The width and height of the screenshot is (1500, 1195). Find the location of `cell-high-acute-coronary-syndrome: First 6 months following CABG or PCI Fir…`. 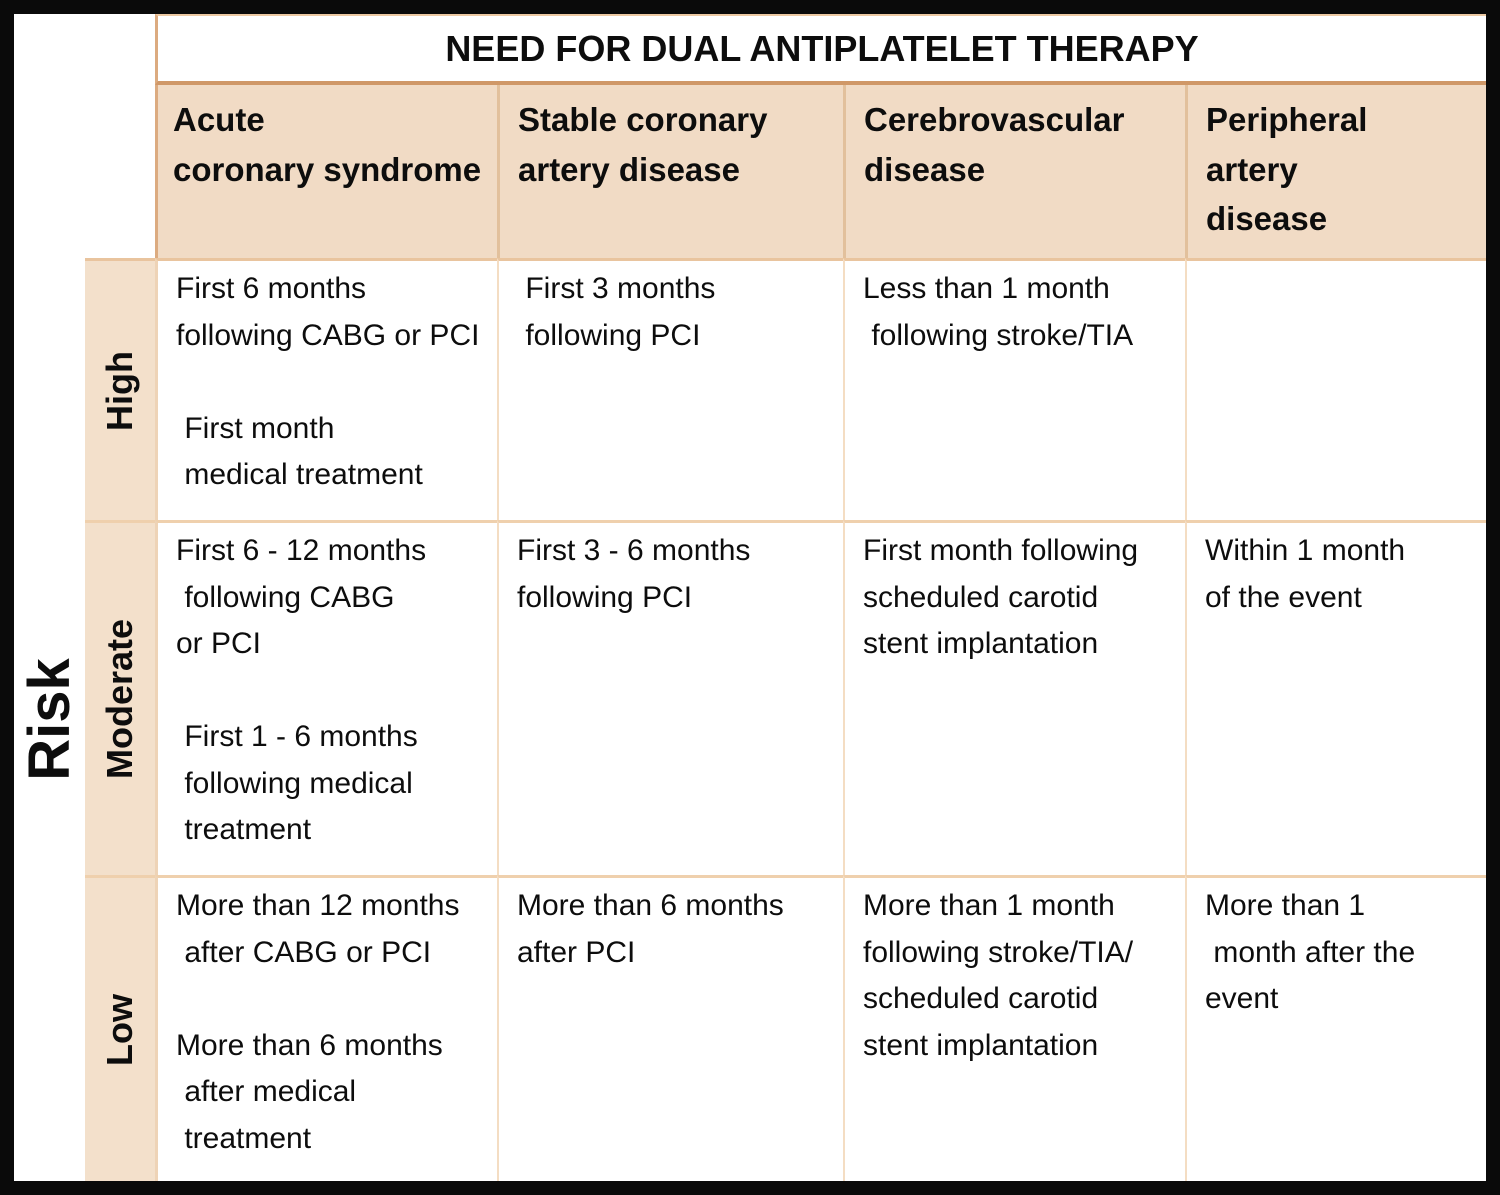

cell-high-acute-coronary-syndrome: First 6 months following CABG or PCI Fir… is located at coordinates (326, 389).